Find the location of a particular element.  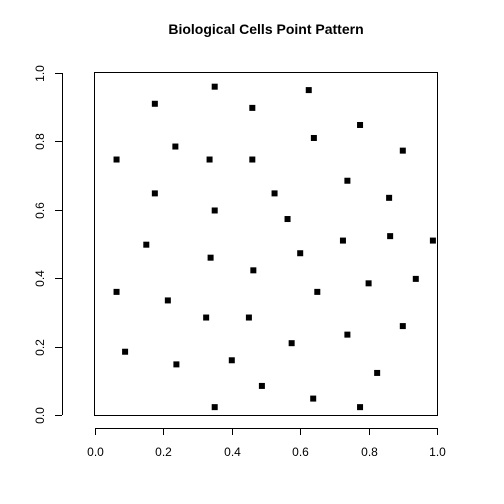

x-axis: 0.0 0.2 0.4 0.6 0.8 1.0 is located at coordinates (266, 443).